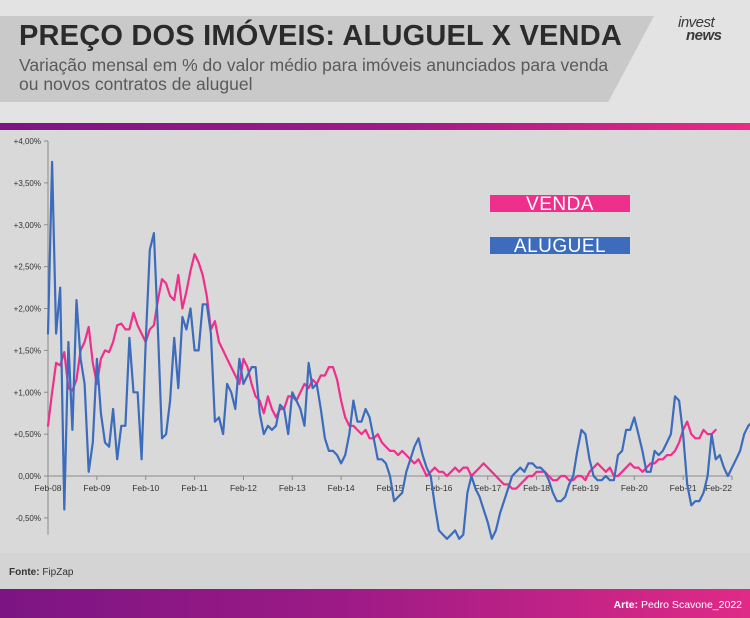 The width and height of the screenshot is (750, 618). Describe the element at coordinates (718, 488) in the screenshot. I see `x-tick-label: Feb-22` at that location.